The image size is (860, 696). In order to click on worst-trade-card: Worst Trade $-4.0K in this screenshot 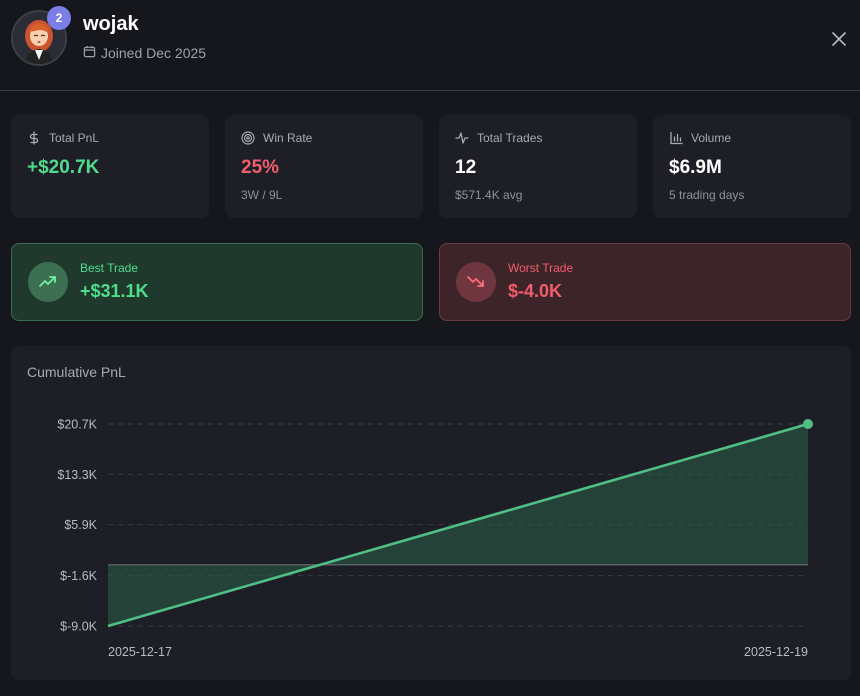, I will do `click(645, 282)`.